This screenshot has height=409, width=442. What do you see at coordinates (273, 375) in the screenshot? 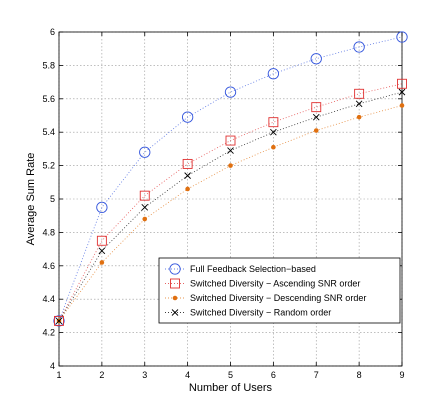
I see `x-tick-label: 6` at bounding box center [273, 375].